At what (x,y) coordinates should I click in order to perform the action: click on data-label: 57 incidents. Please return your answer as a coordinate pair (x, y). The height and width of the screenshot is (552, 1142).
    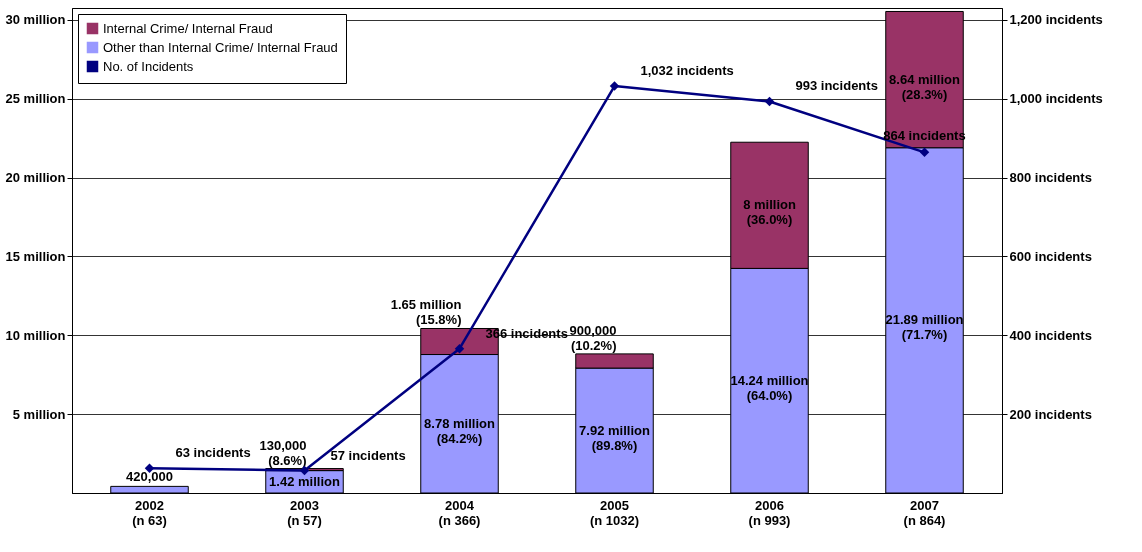
    Looking at the image, I should click on (368, 455).